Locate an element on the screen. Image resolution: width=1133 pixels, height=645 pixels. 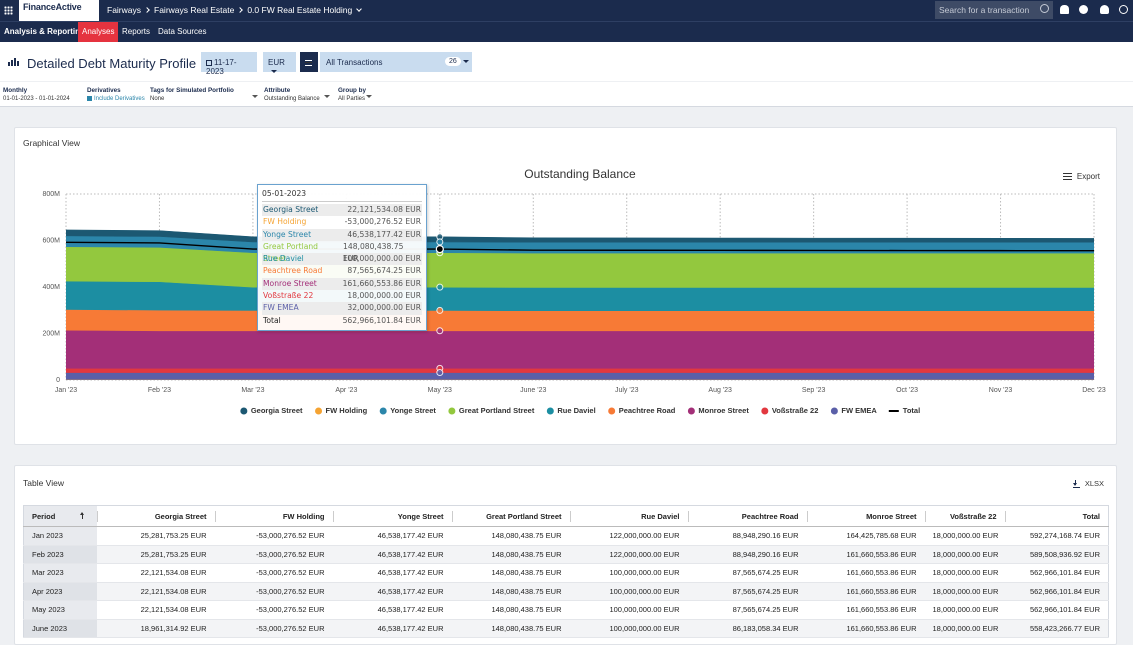
legend-item: FW EMEA is located at coordinates (854, 410).